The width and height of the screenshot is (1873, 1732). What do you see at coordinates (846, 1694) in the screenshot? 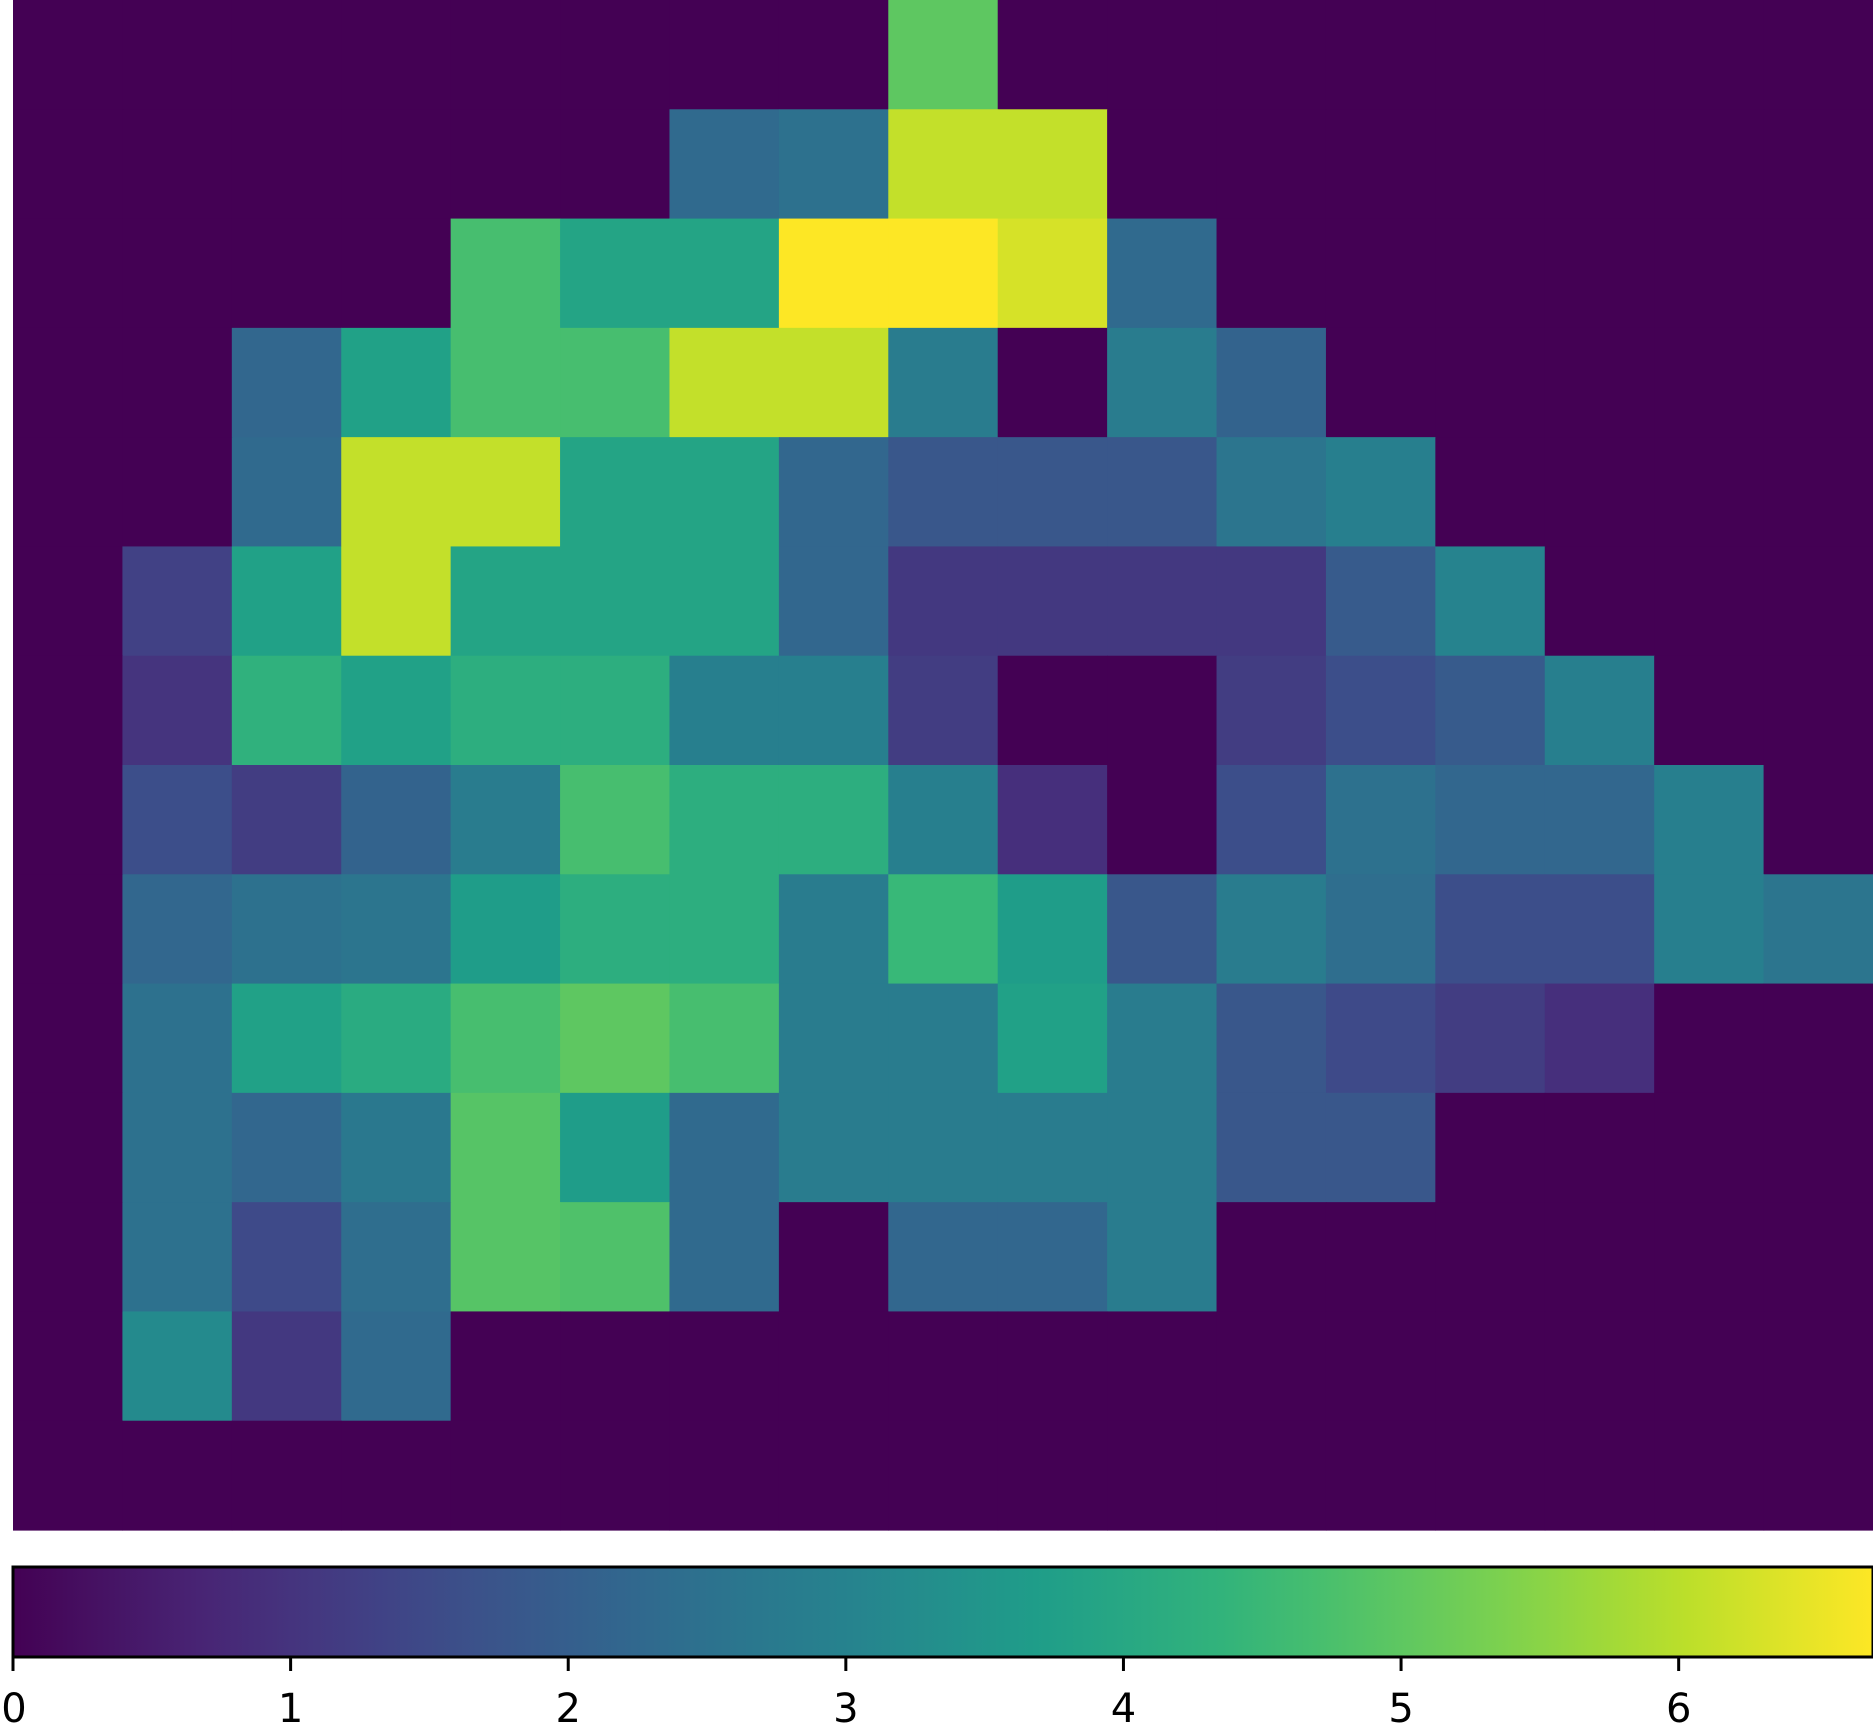
I see `colorbar-ticks: 0 1 2 3 4 5 6` at bounding box center [846, 1694].